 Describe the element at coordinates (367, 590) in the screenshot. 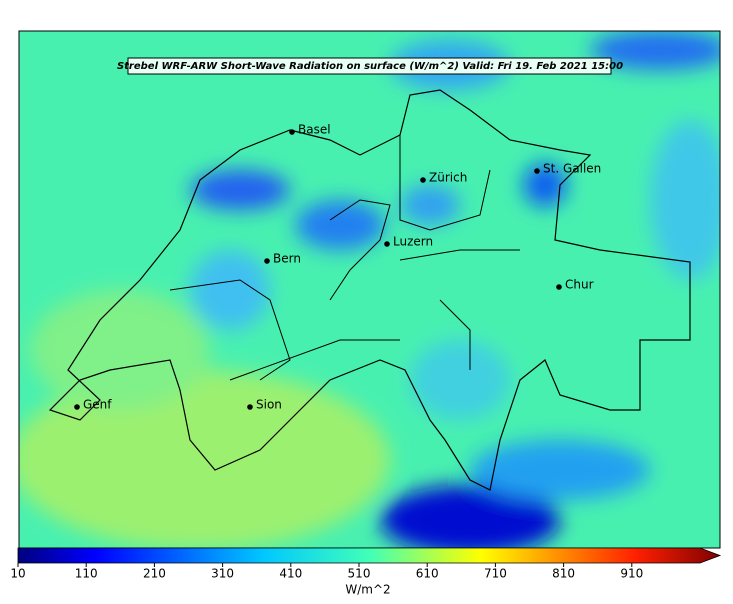

I see `colorbar-label: W/m^2` at that location.